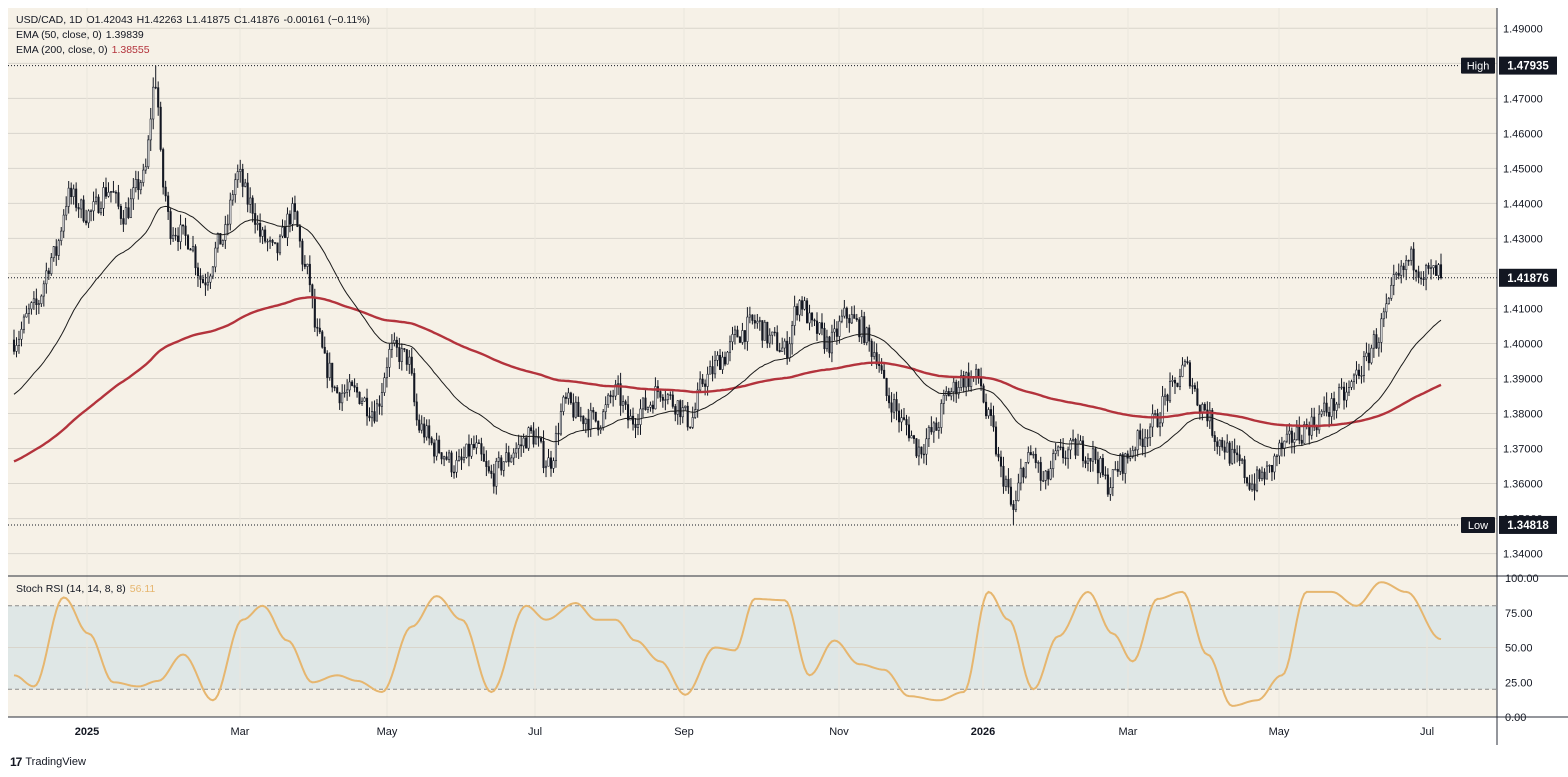 This screenshot has width=1568, height=777. What do you see at coordinates (1523, 134) in the screenshot?
I see `price-tick-label: 1.46000` at bounding box center [1523, 134].